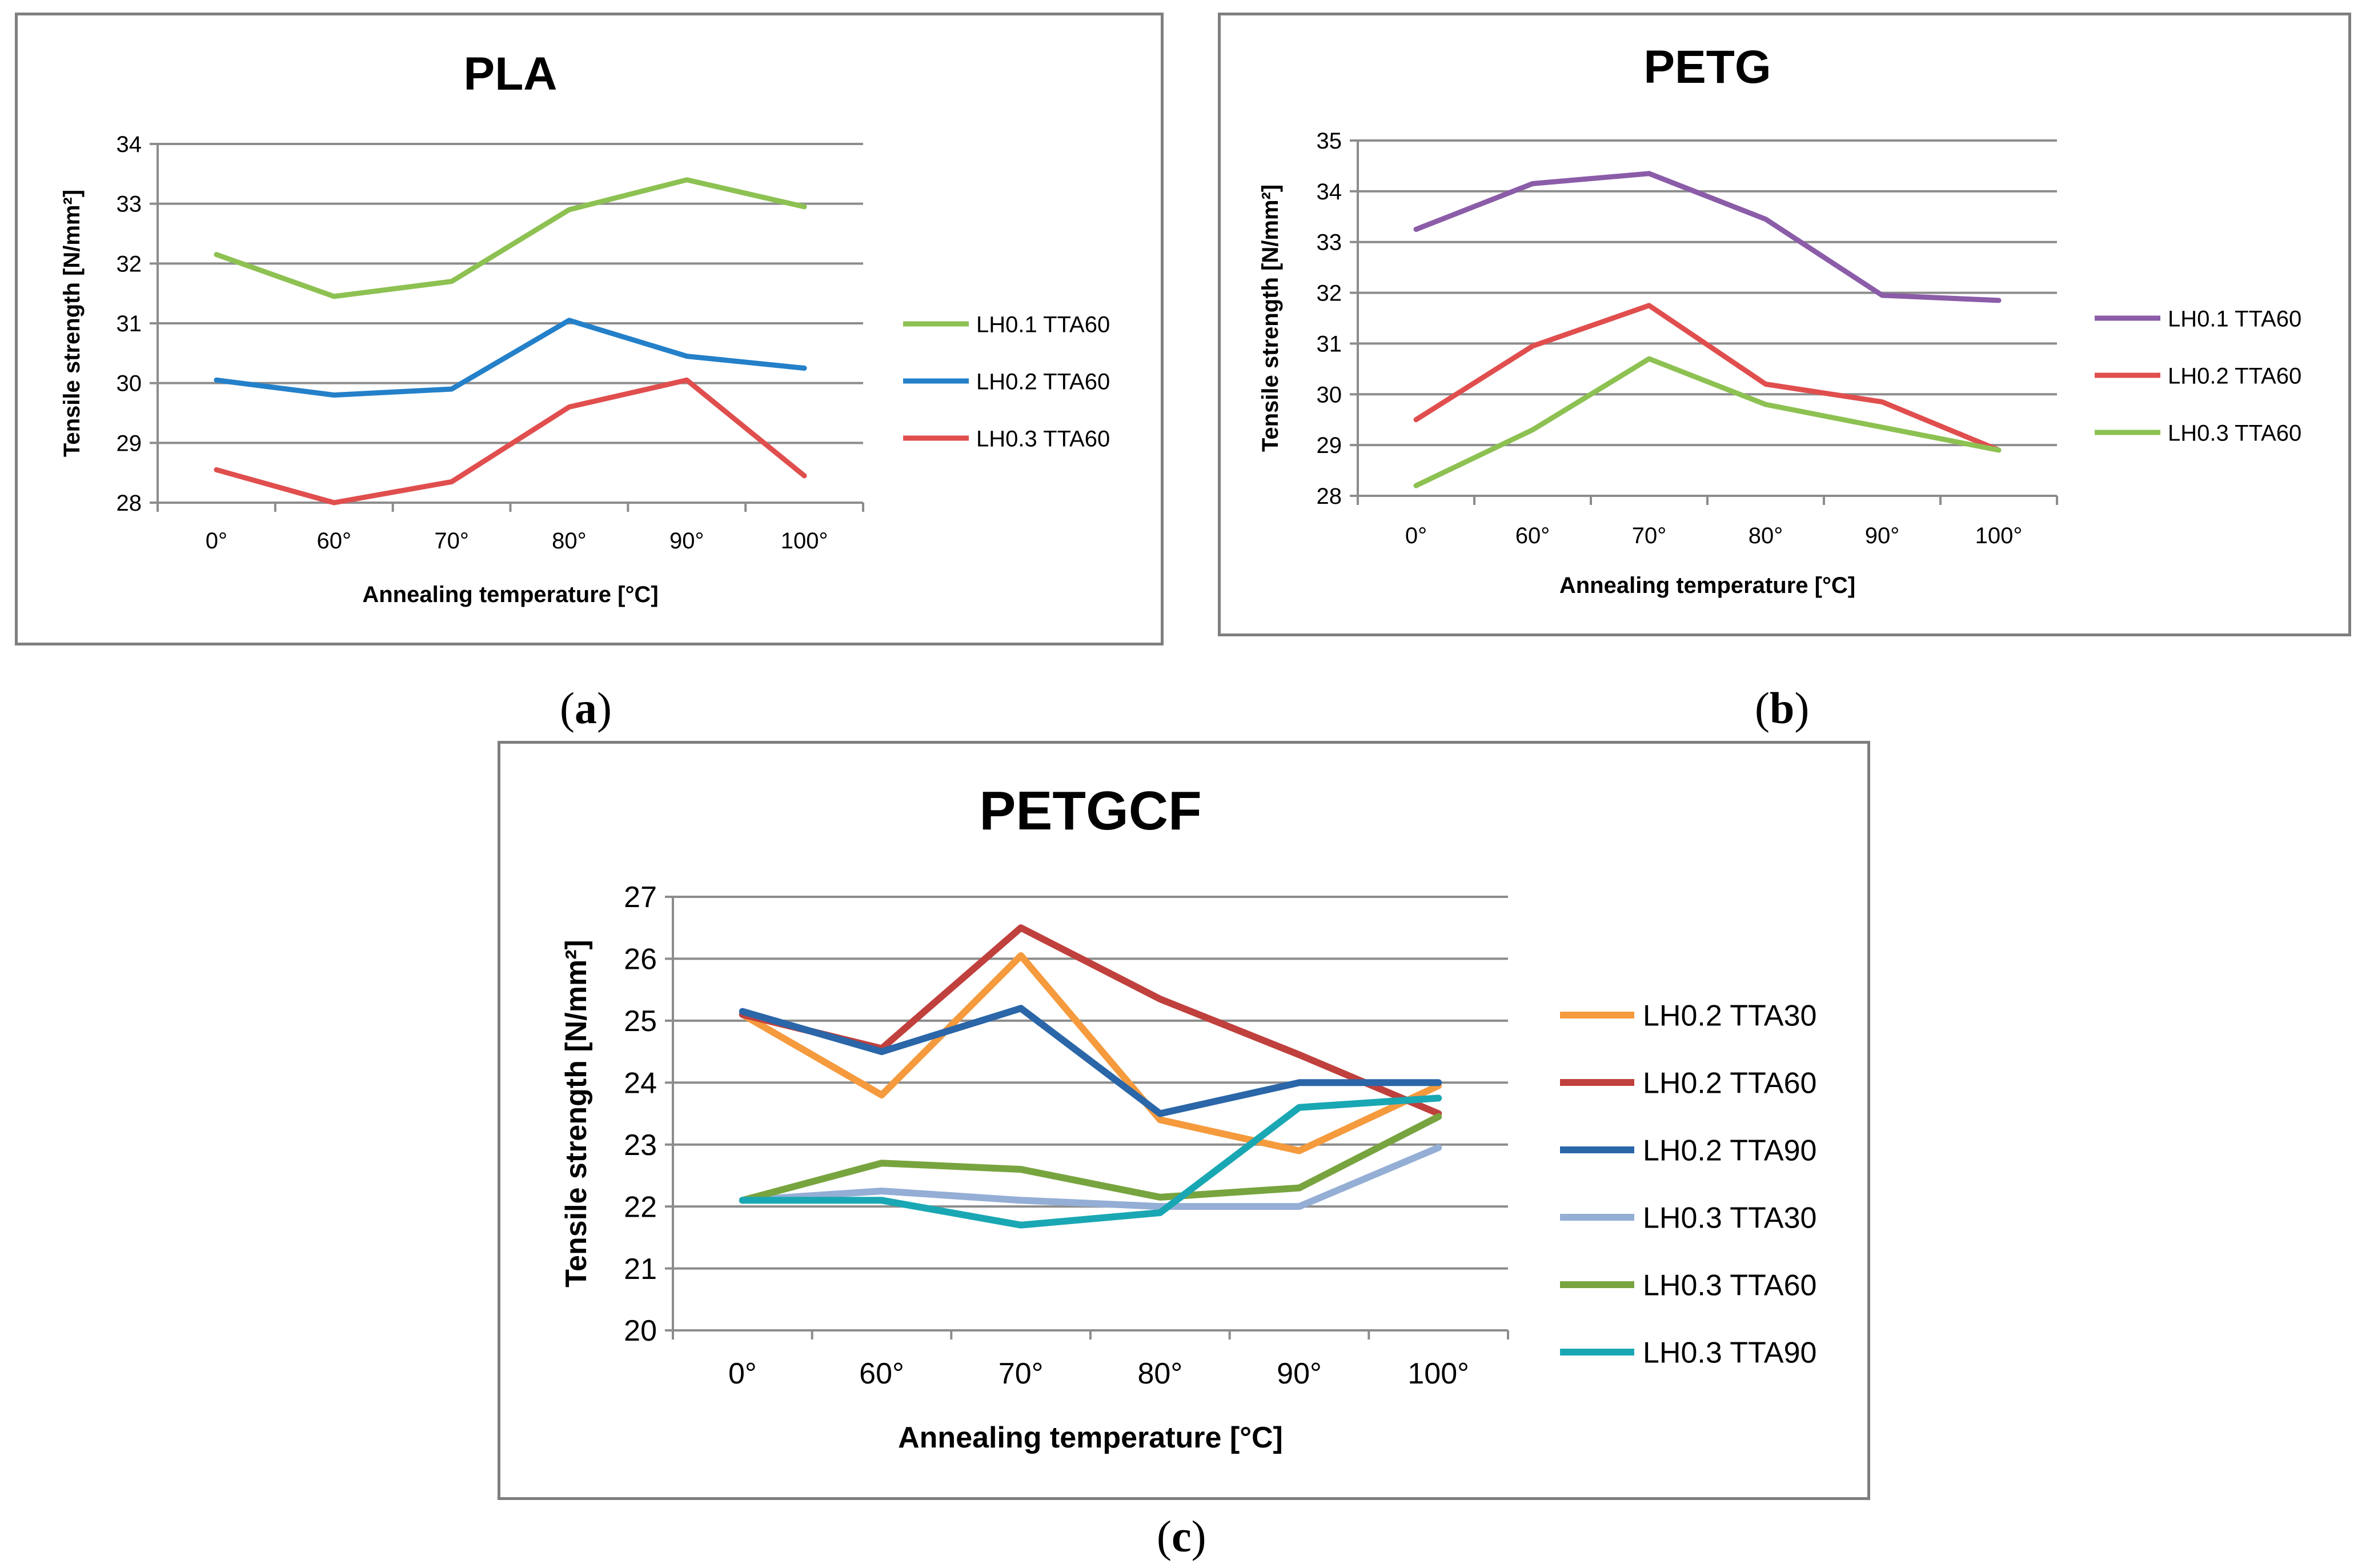 This screenshot has width=2366, height=1568. Describe the element at coordinates (1729, 1151) in the screenshot. I see `legend-label: LH0.2 TTA90` at that location.